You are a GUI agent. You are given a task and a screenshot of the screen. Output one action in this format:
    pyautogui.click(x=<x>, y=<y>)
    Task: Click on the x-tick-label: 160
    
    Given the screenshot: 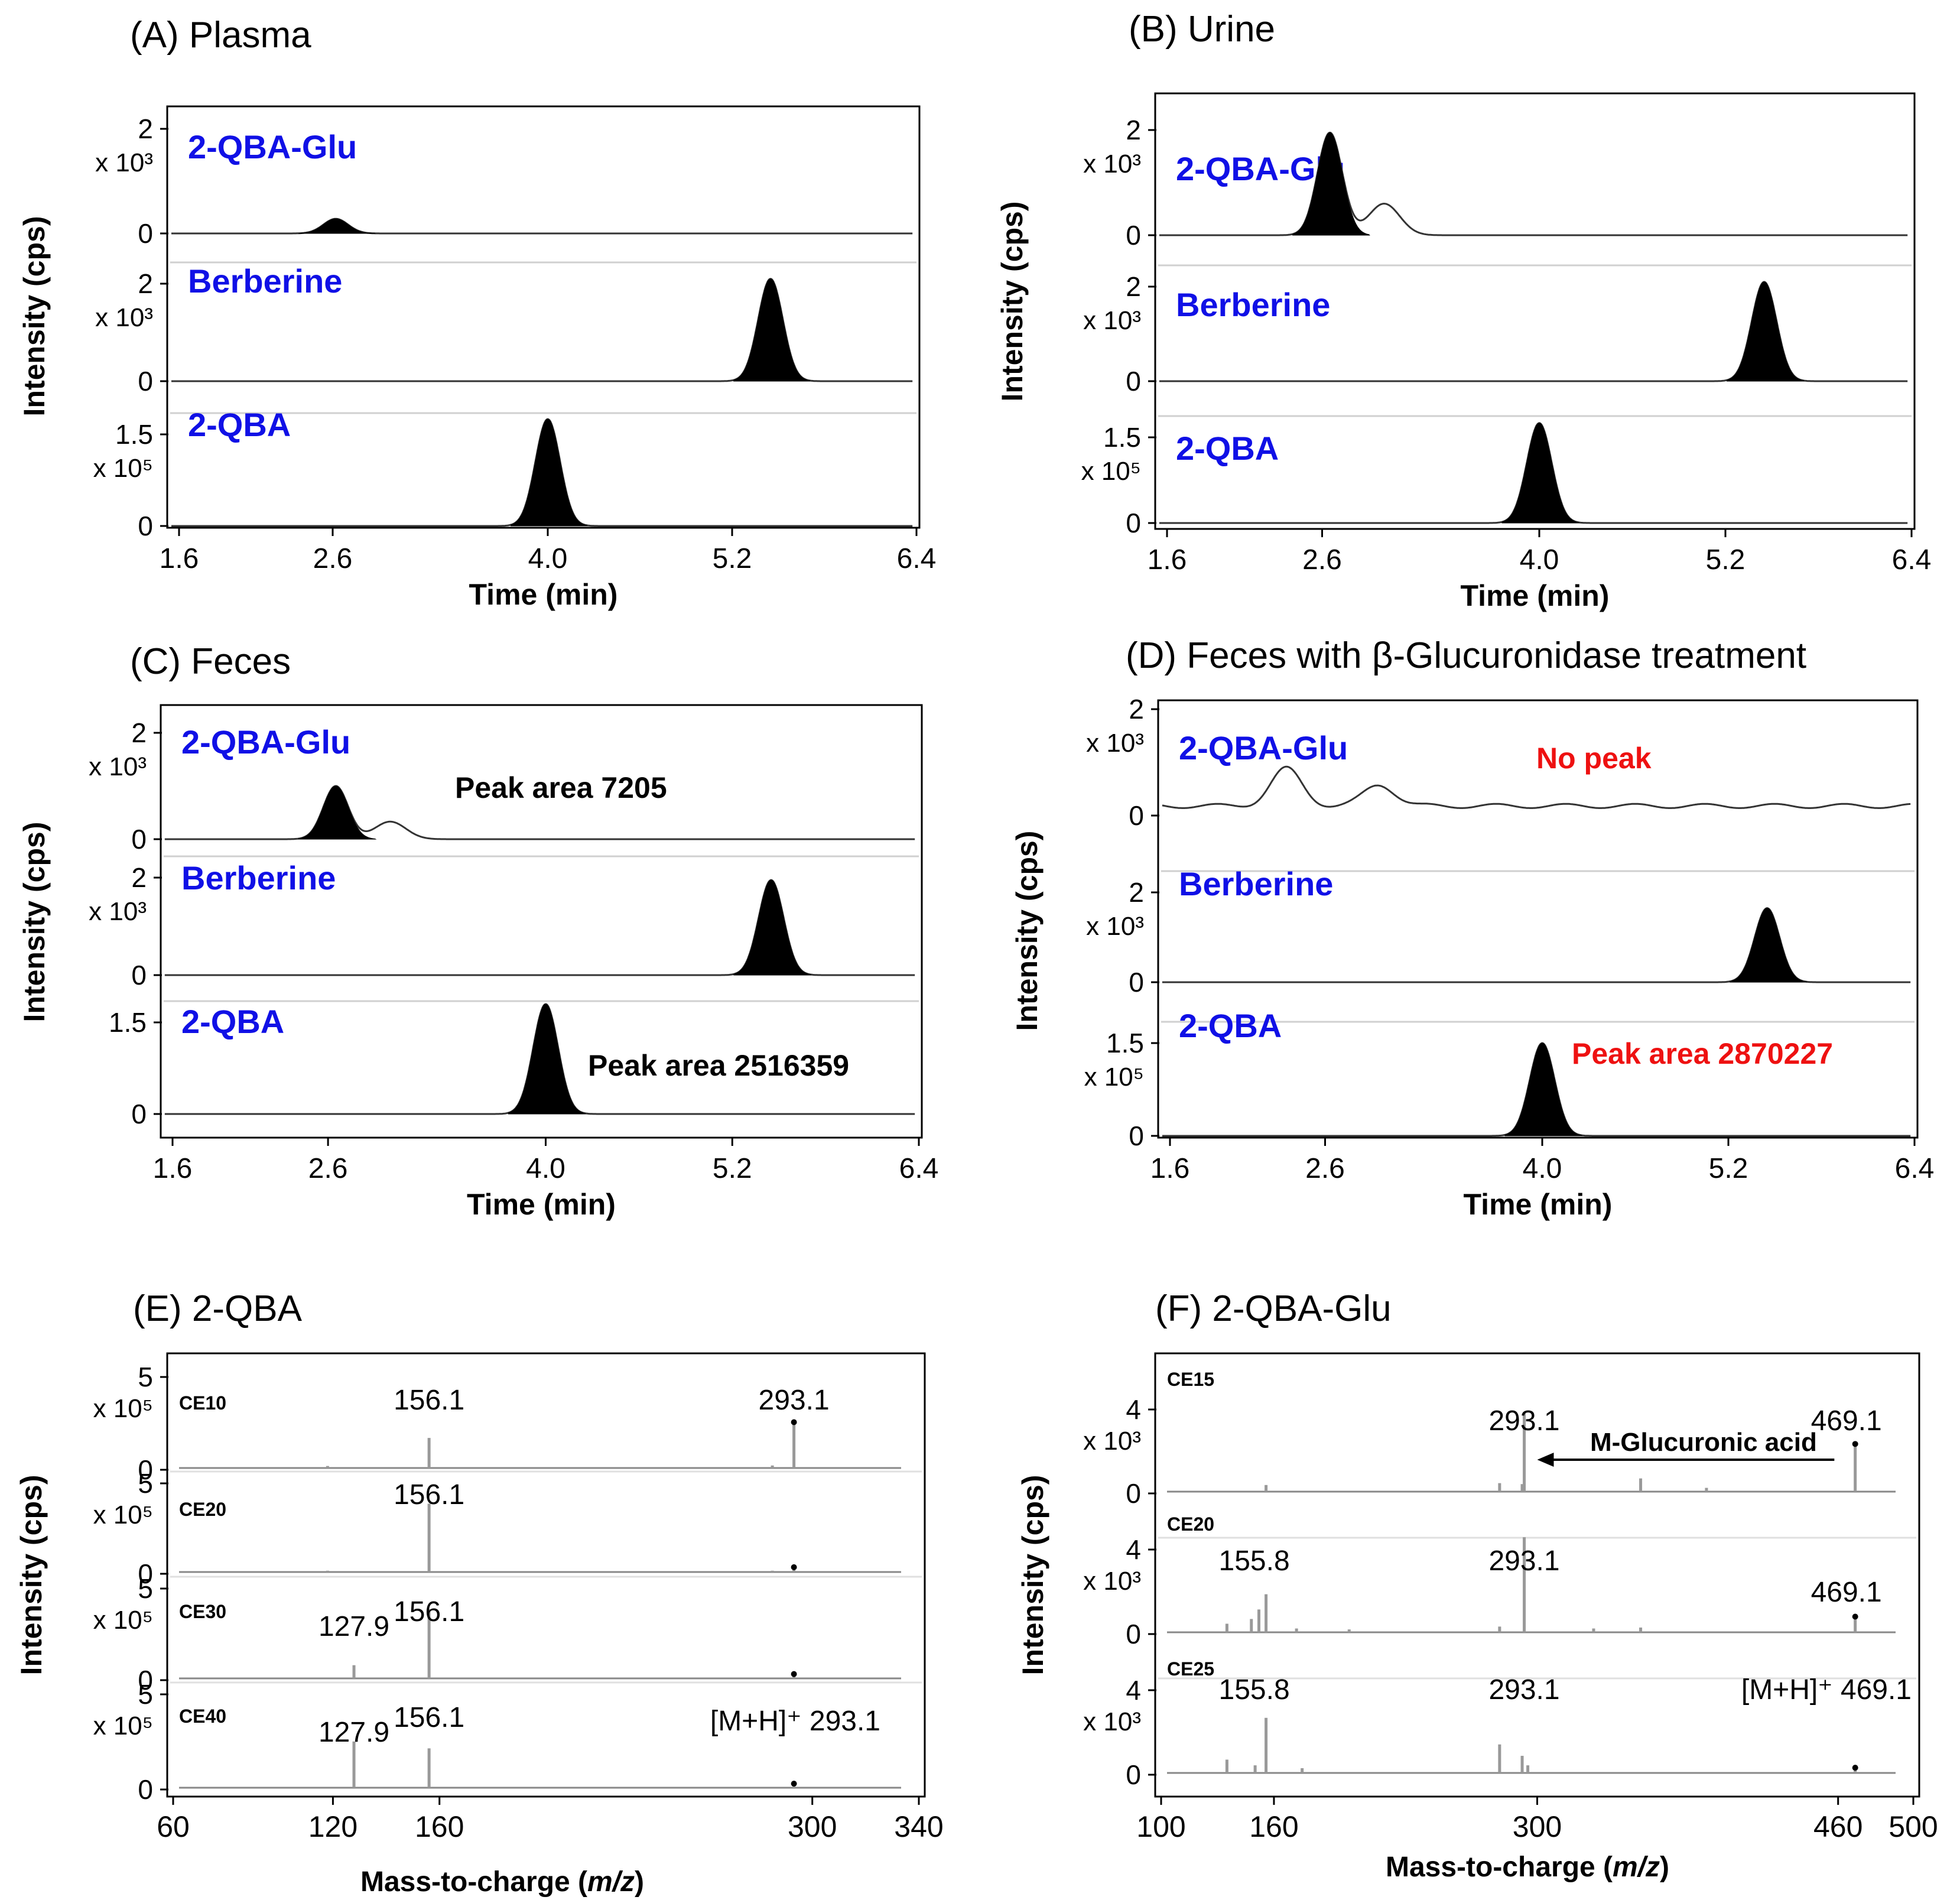 What is the action you would take?
    pyautogui.click(x=1273, y=1826)
    